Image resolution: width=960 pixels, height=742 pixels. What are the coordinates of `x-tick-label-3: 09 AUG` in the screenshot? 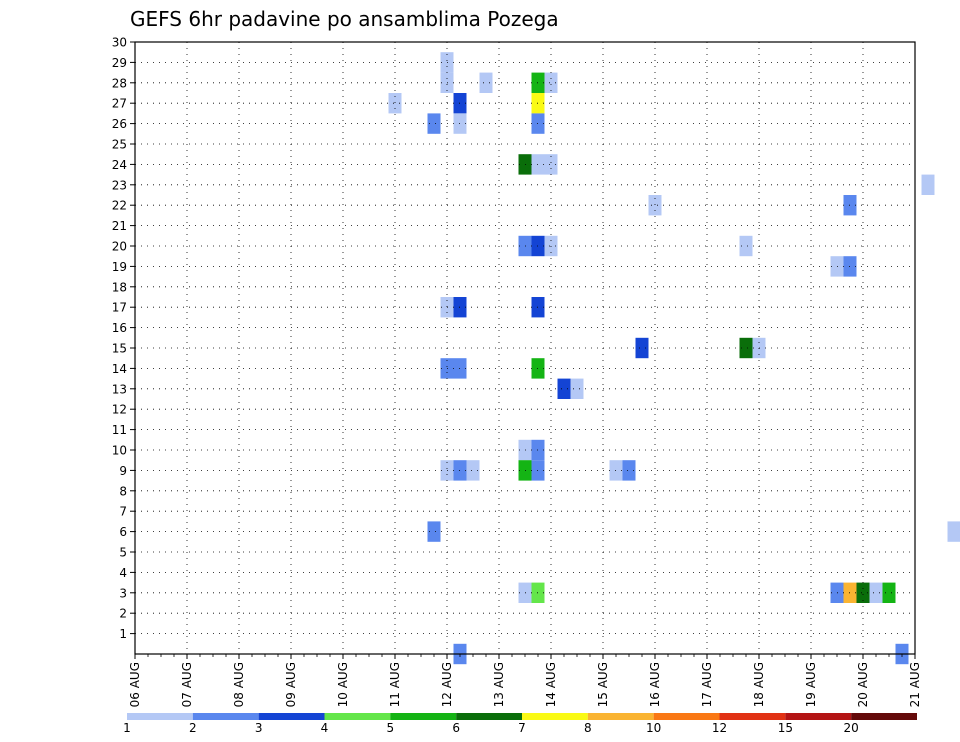 It's located at (291, 684).